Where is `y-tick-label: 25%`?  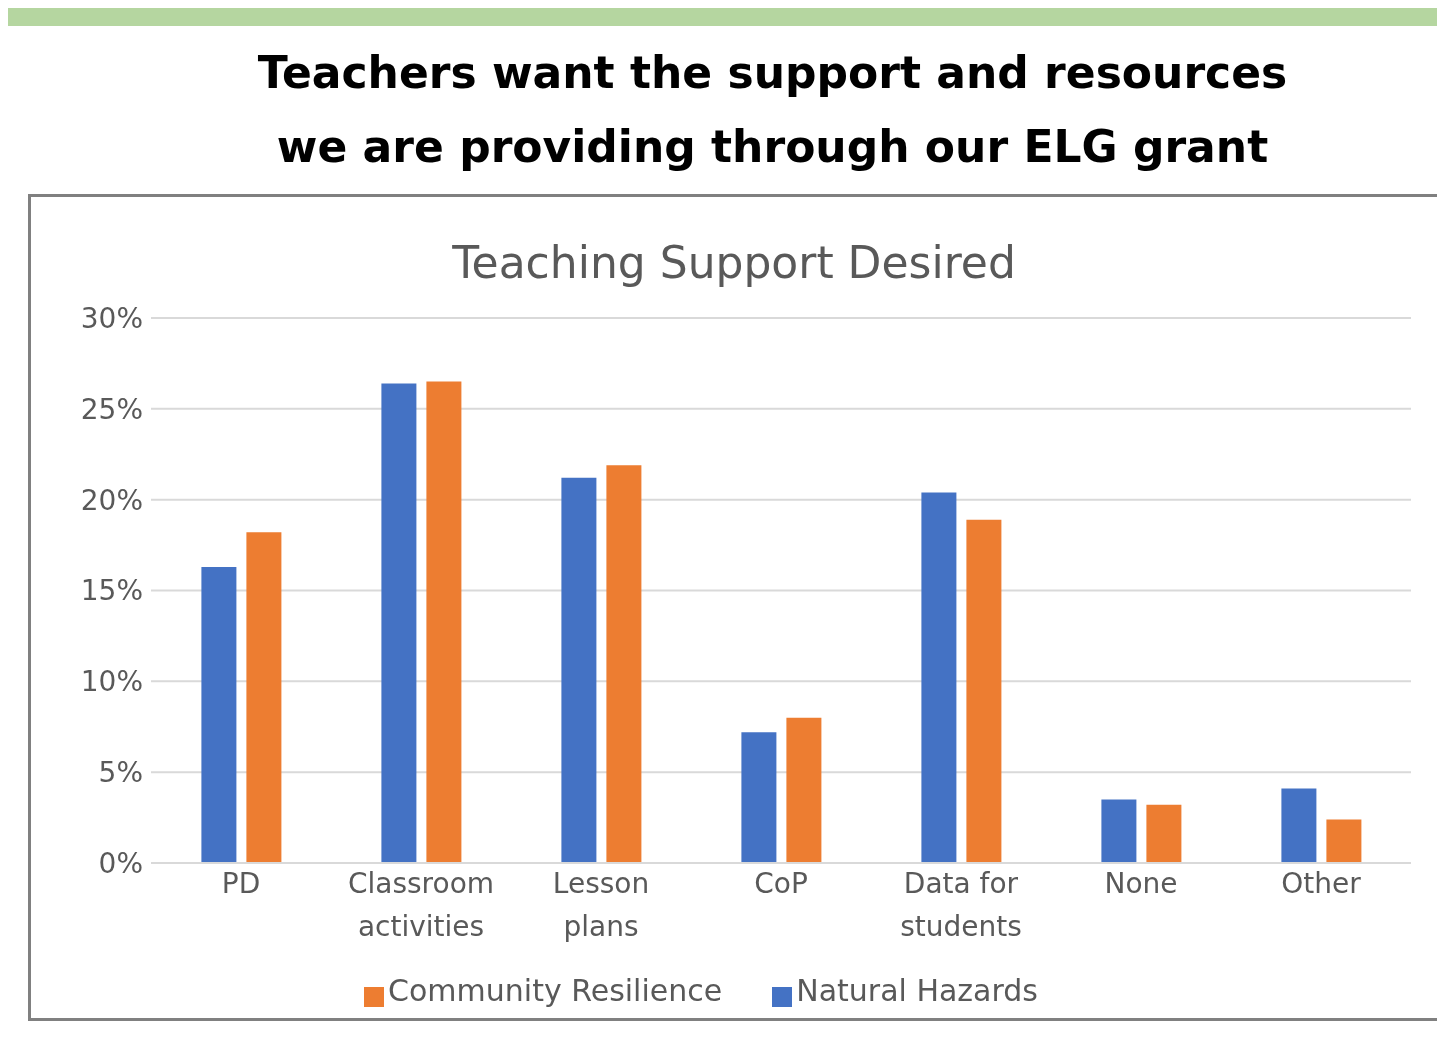
y-tick-label: 25% is located at coordinates (111, 409).